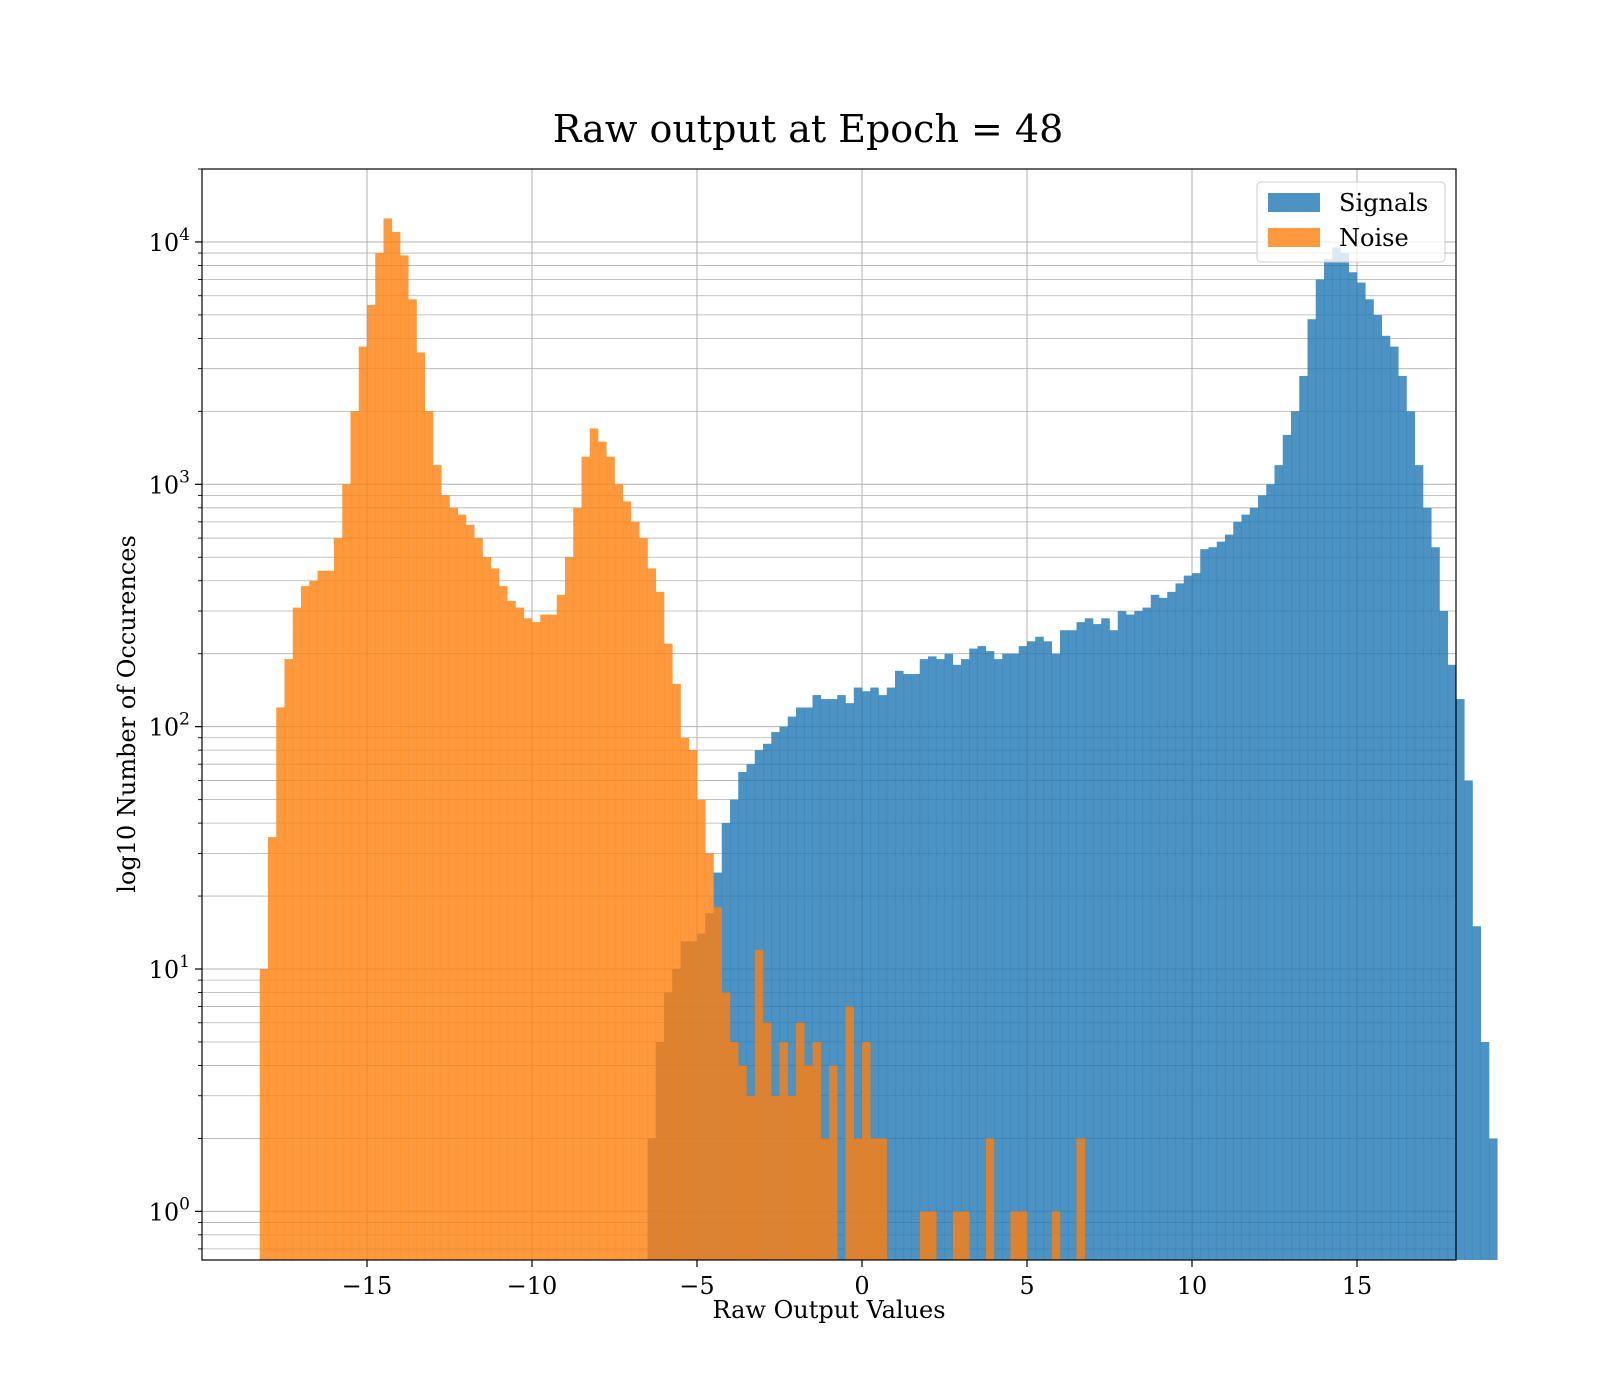 The height and width of the screenshot is (1400, 1600). What do you see at coordinates (808, 129) in the screenshot?
I see `chart-title: Raw output at Epoch = 48` at bounding box center [808, 129].